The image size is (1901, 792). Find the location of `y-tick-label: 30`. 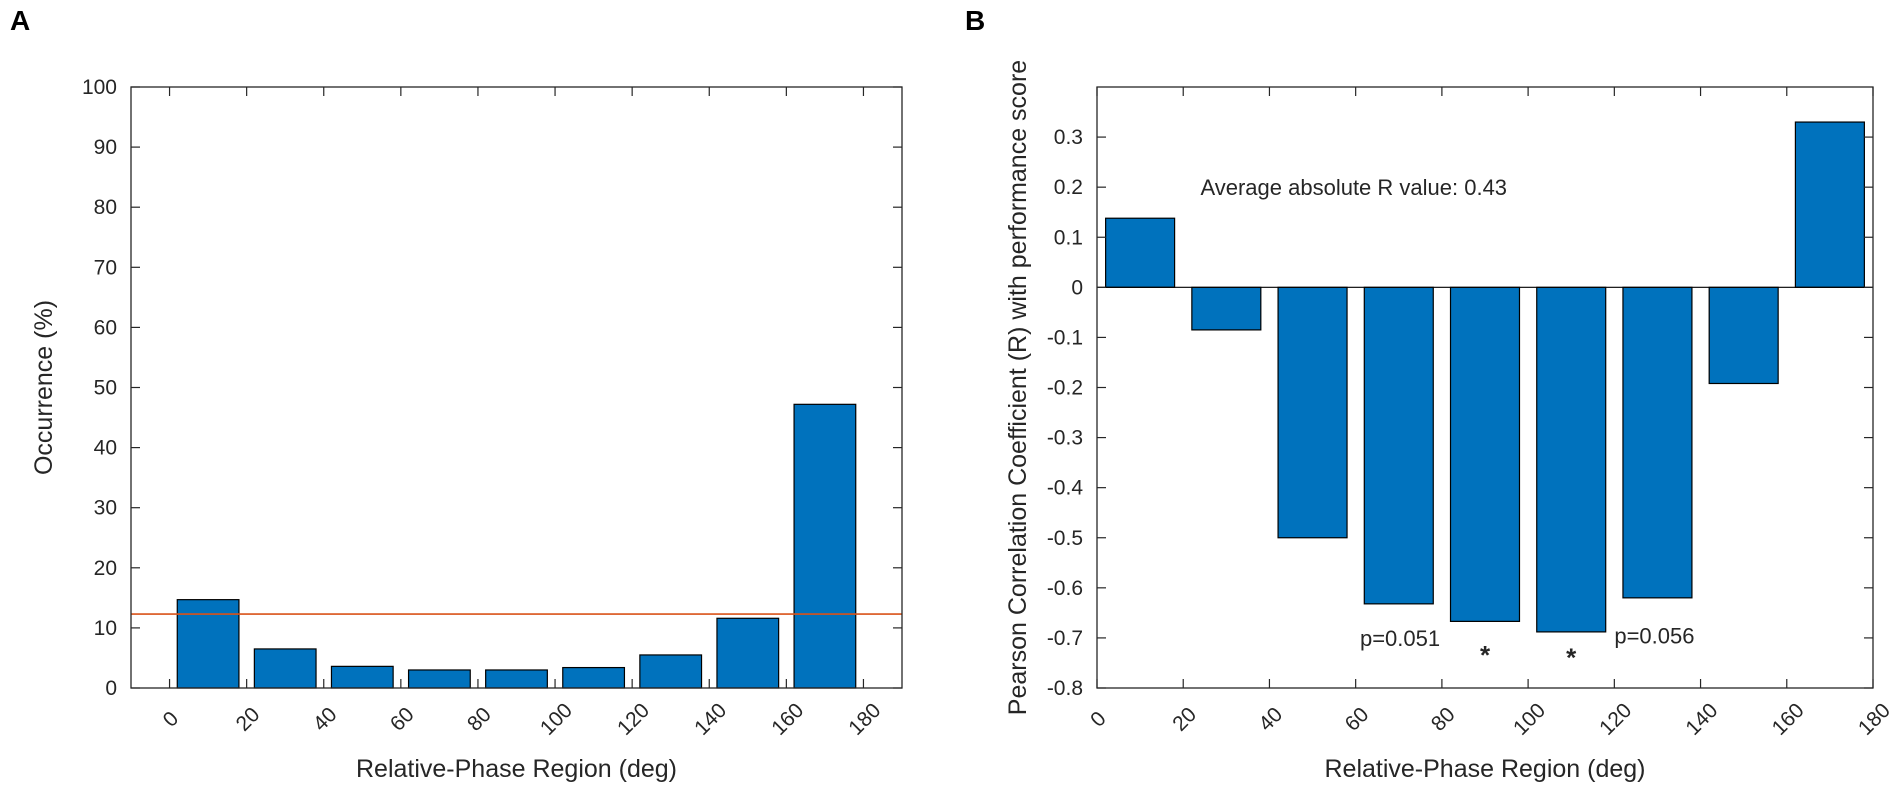

y-tick-label: 30 is located at coordinates (105, 508).